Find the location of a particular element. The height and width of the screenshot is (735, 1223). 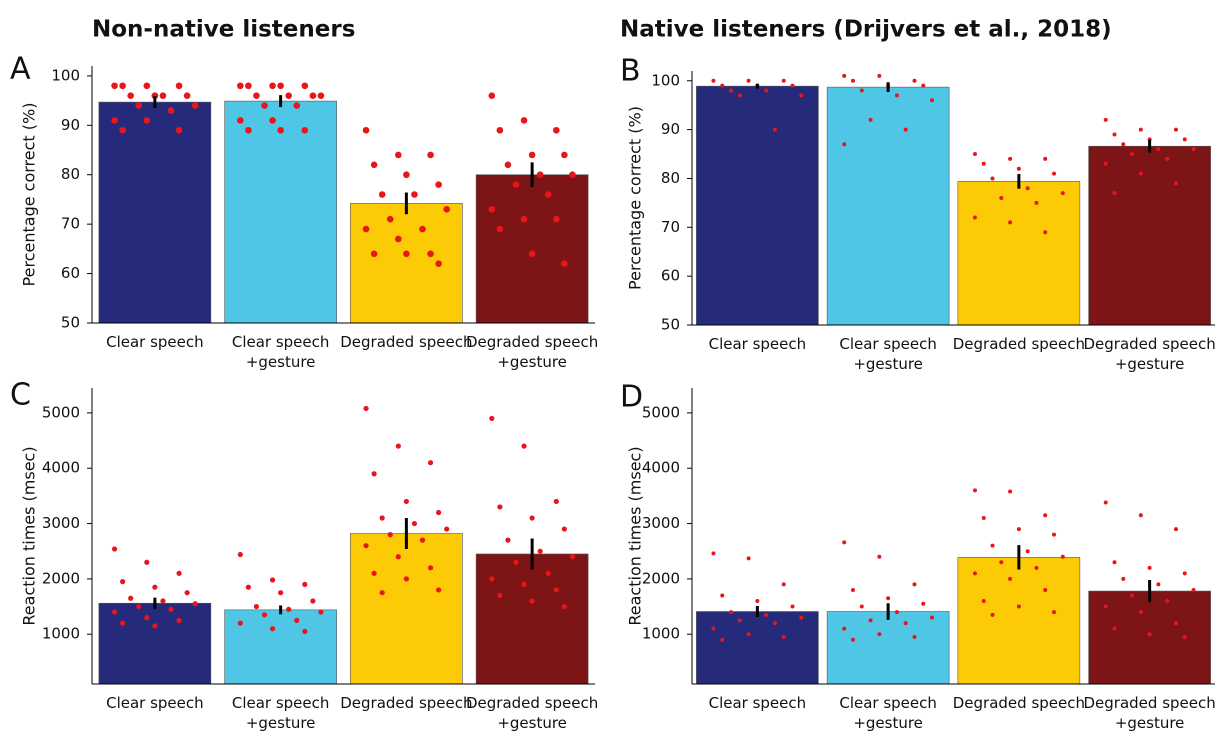

y-tick-label: 50 is located at coordinates (70, 323).